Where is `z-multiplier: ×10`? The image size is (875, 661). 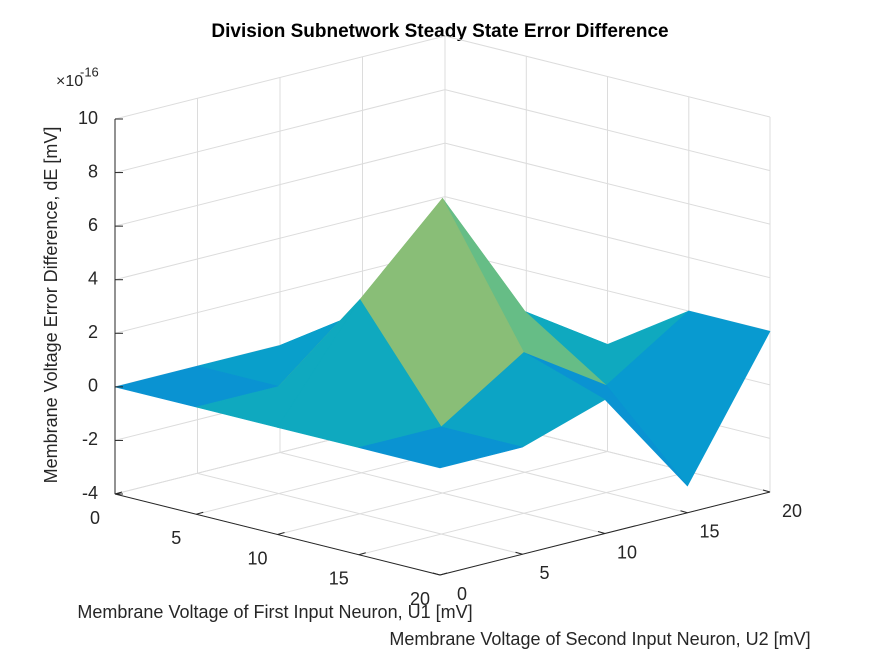 z-multiplier: ×10 is located at coordinates (69, 81).